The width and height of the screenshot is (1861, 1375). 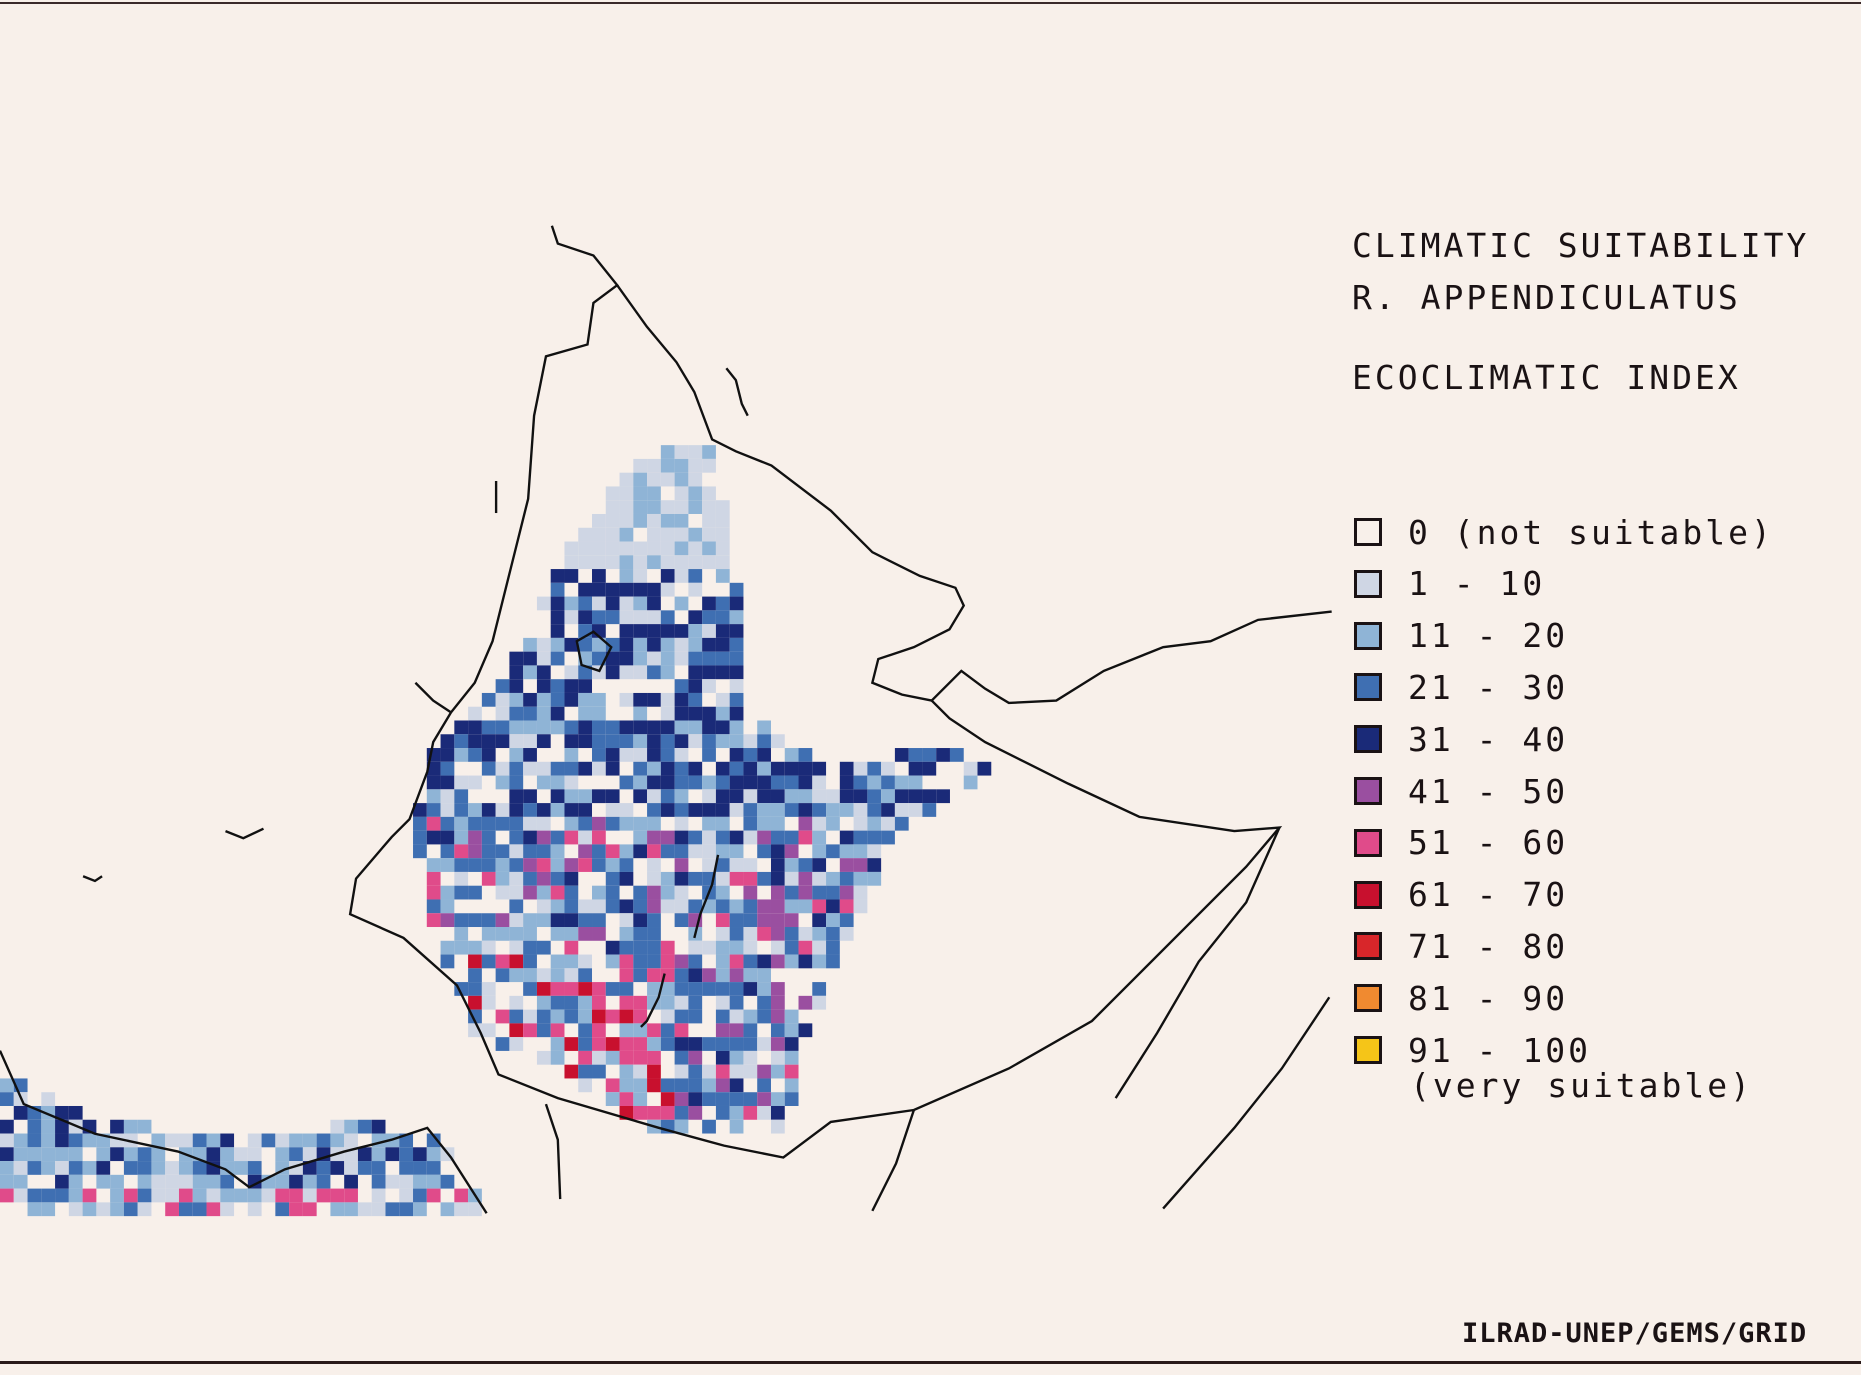 What do you see at coordinates (930, 3) in the screenshot?
I see `top-border` at bounding box center [930, 3].